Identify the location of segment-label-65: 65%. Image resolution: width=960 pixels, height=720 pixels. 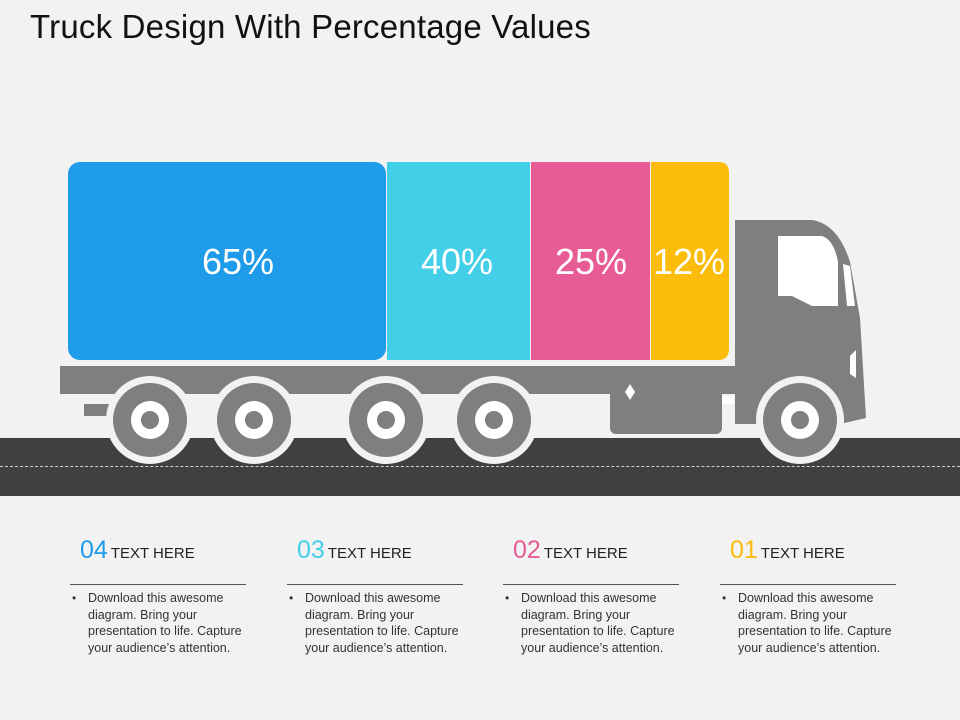
(238, 261).